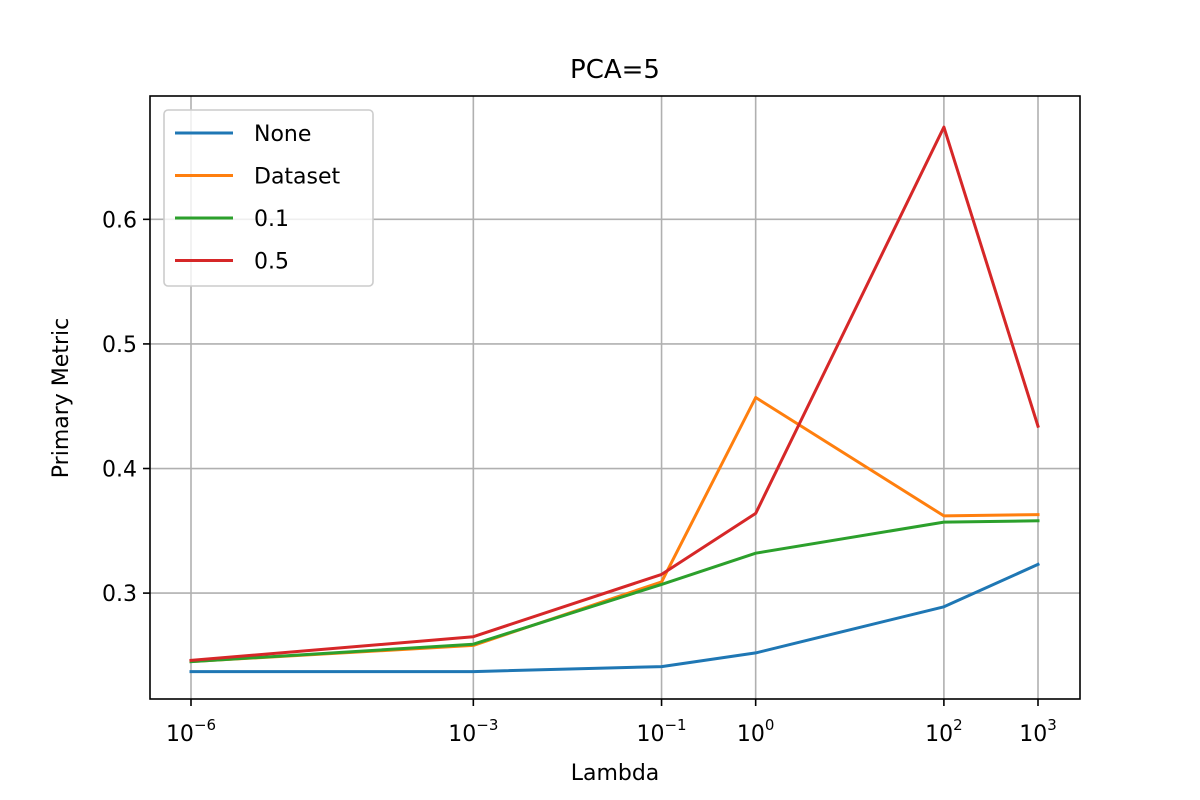  I want to click on x-tick-exponent: −3, so click(487, 725).